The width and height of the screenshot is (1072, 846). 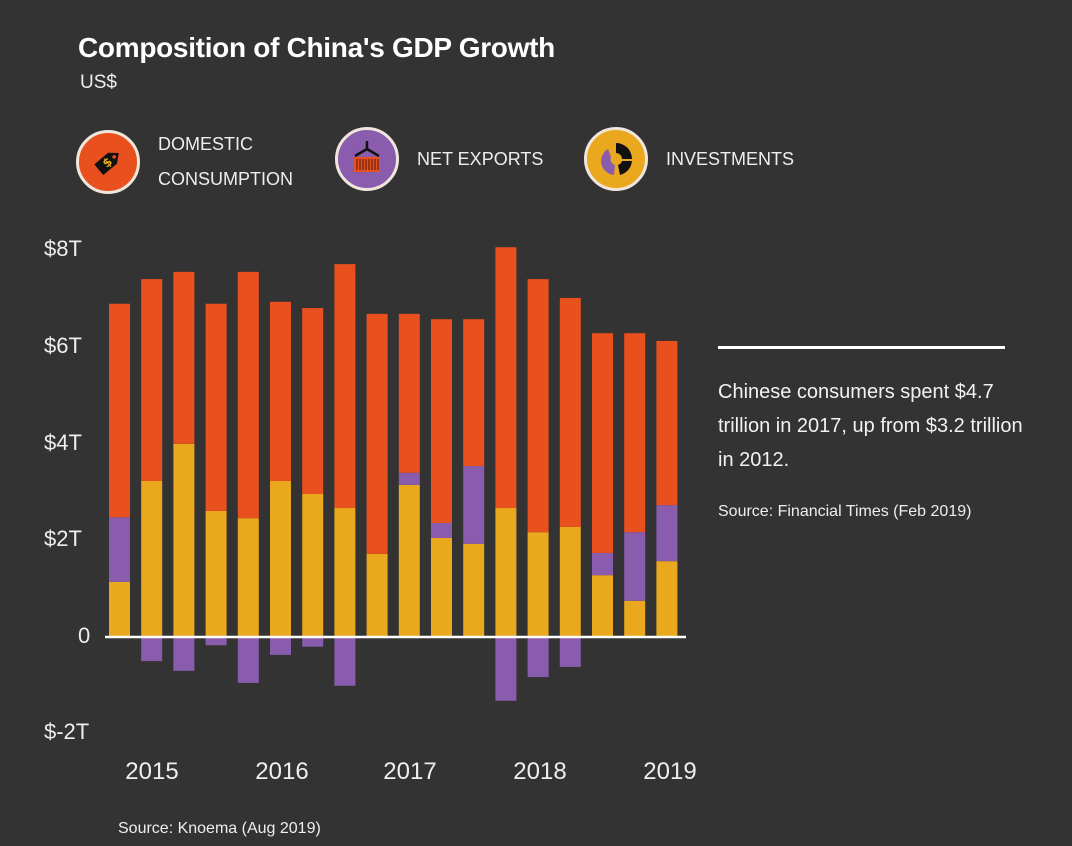 What do you see at coordinates (670, 771) in the screenshot?
I see `x-tick-label: 2019` at bounding box center [670, 771].